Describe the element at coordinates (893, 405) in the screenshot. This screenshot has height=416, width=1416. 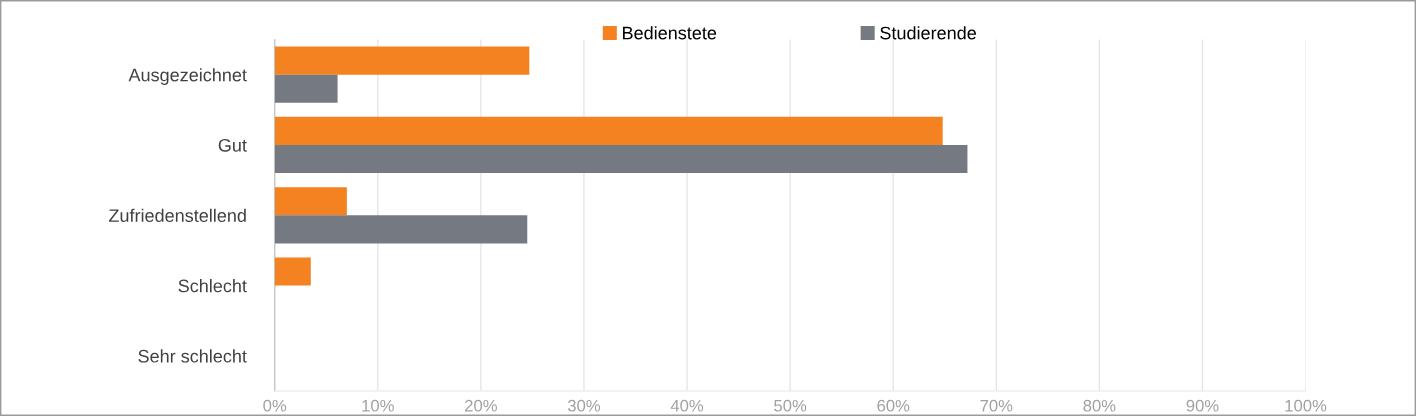
I see `x-tick-label: 60%` at that location.